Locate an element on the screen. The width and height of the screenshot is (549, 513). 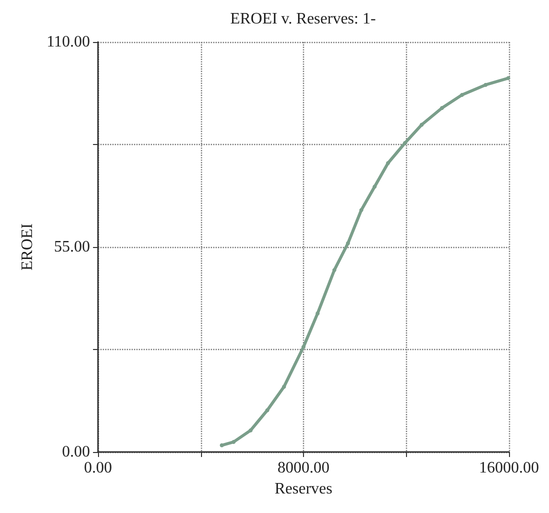
y-tick-label: 0.00 is located at coordinates (76, 452).